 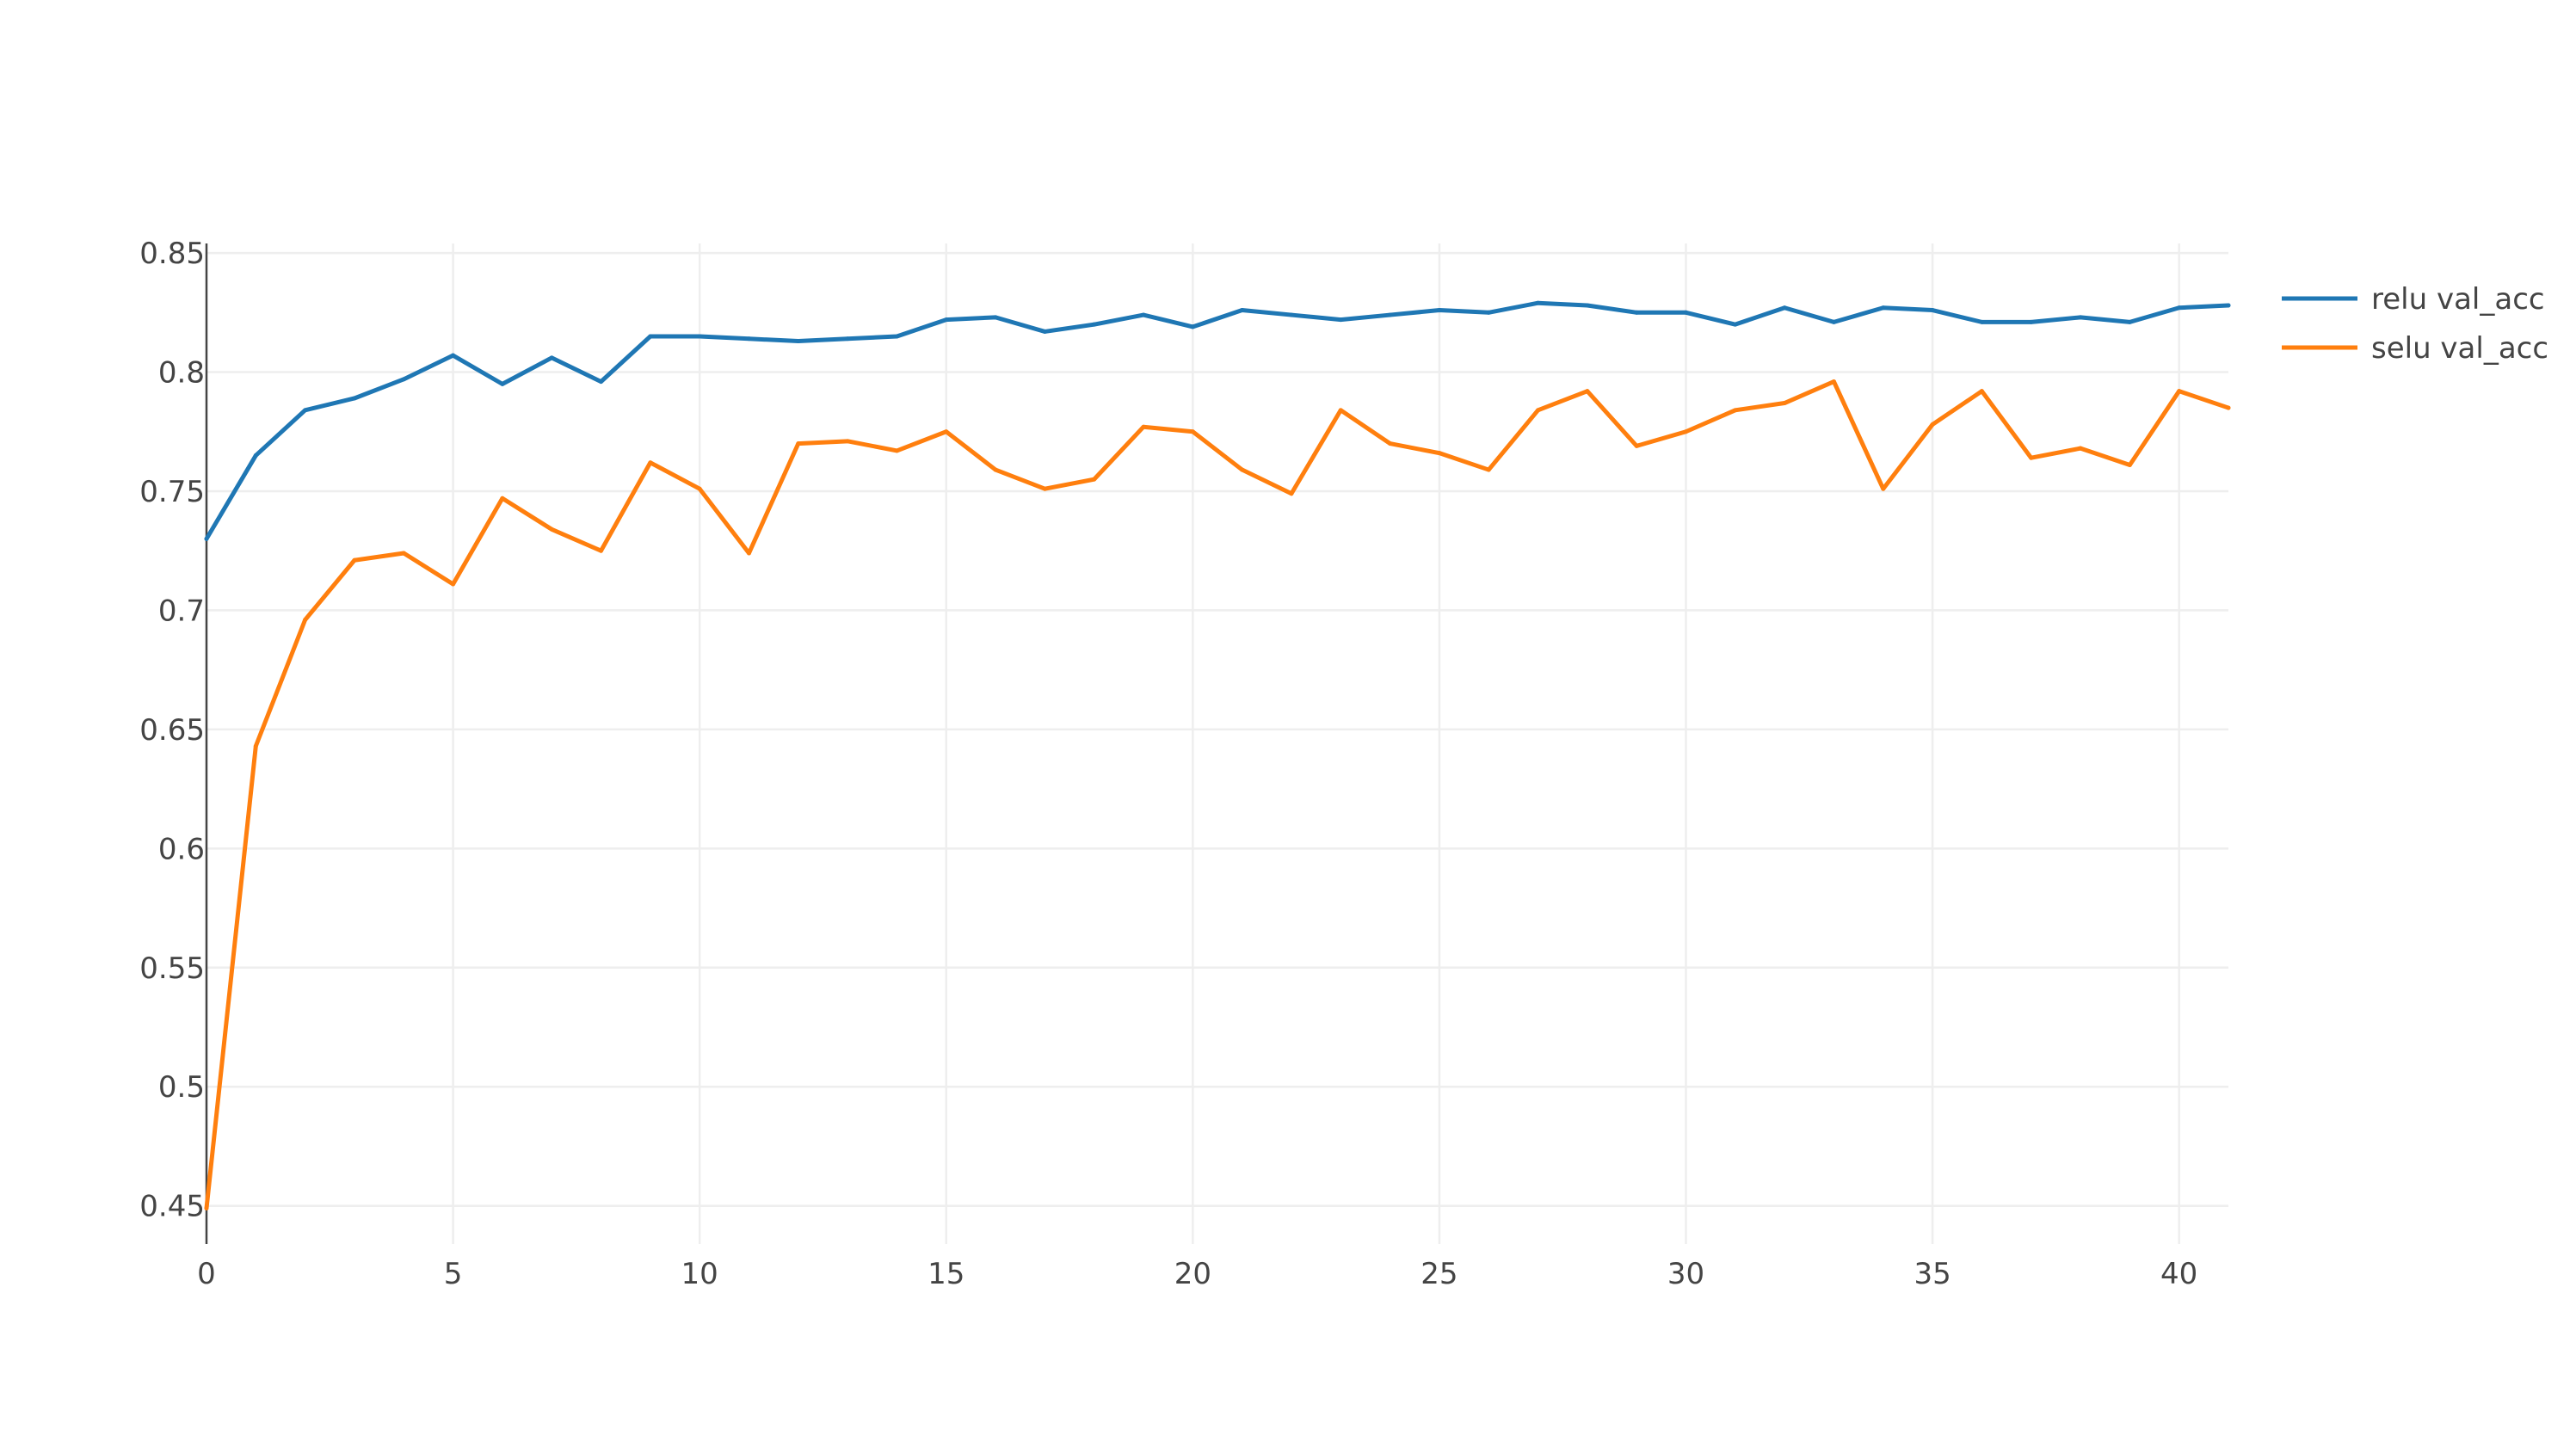 I want to click on x-tick-label: 40, so click(x=2178, y=1274).